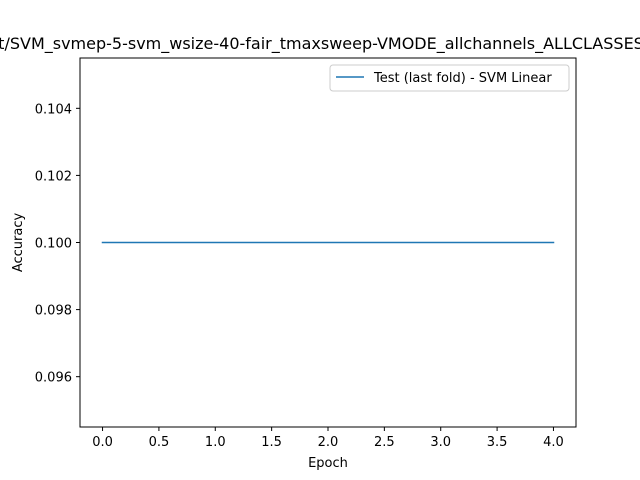 Image resolution: width=640 pixels, height=480 pixels. What do you see at coordinates (328, 442) in the screenshot?
I see `x-tick-label: 2.0` at bounding box center [328, 442].